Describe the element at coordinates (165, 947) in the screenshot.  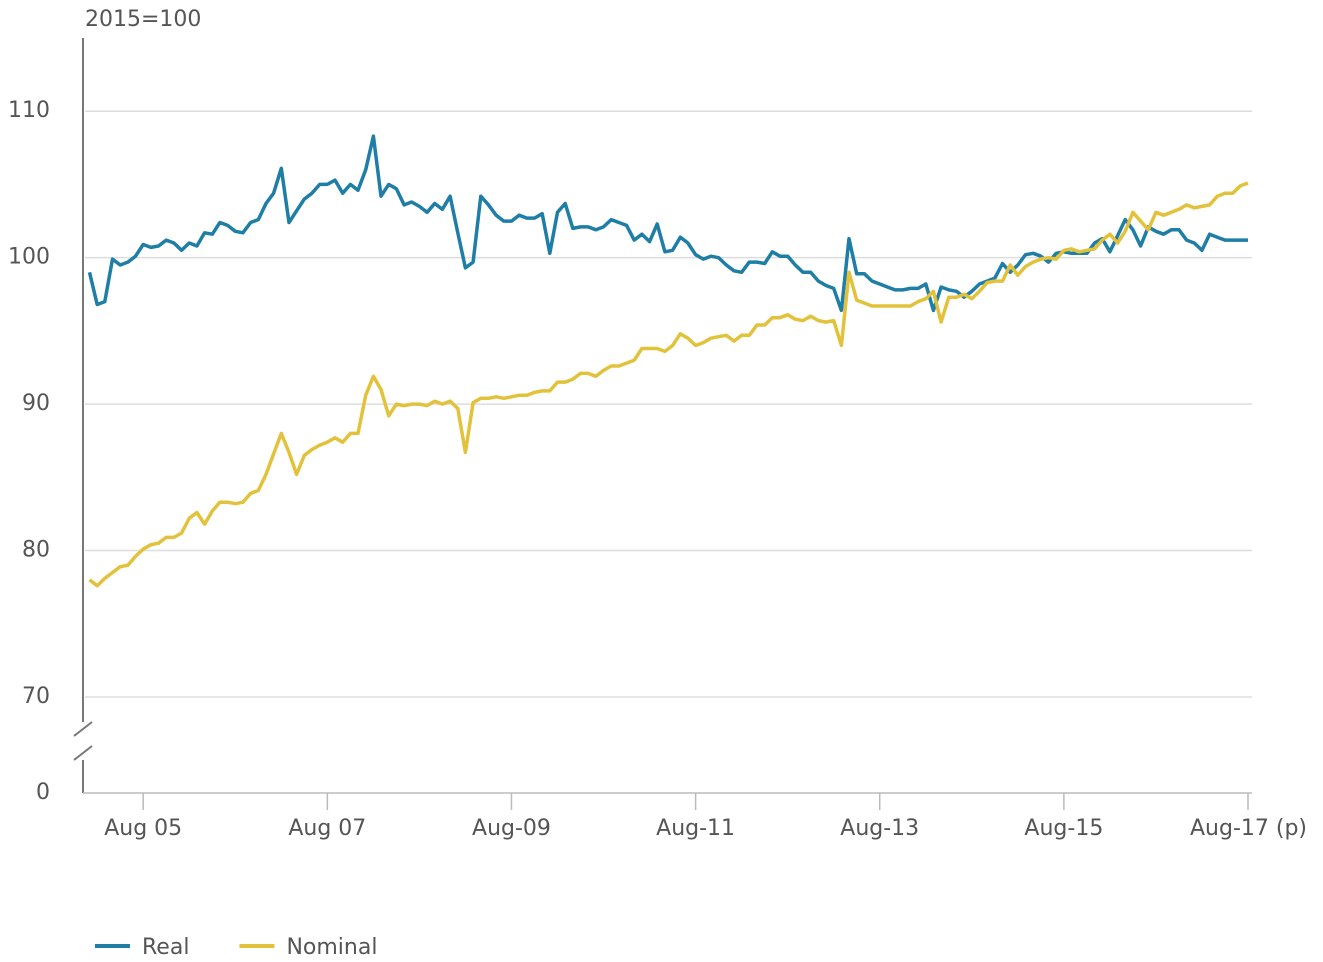
I see `legend-label: Real` at that location.